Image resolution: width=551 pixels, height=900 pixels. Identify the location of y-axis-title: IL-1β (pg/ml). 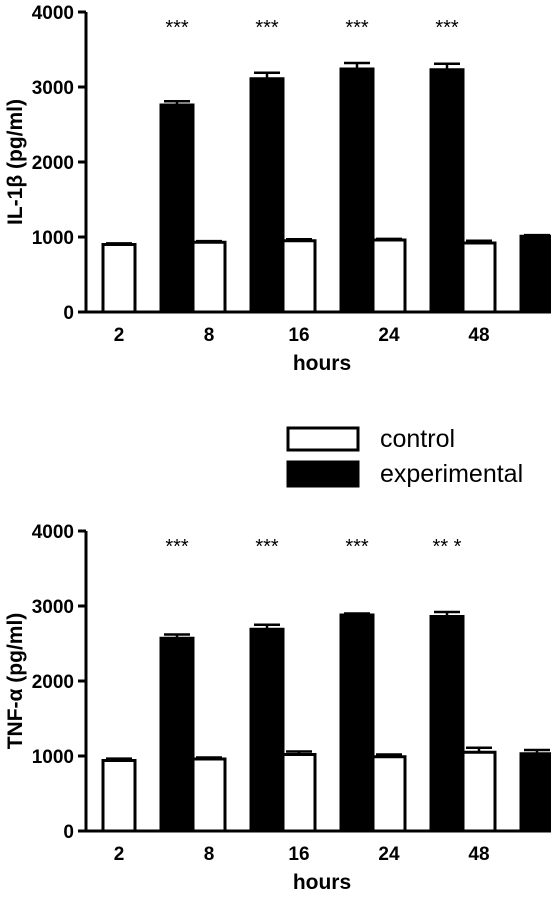
(15, 162).